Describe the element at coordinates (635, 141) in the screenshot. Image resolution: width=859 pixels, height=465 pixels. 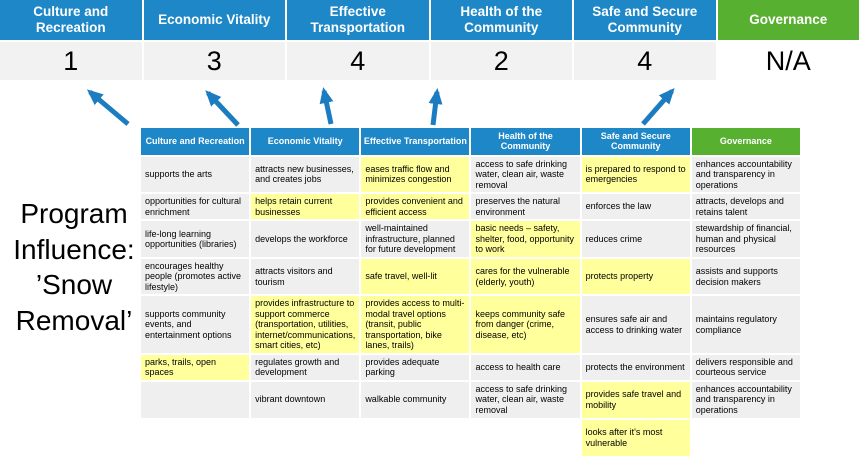
I see `matrix-header-safe-and-secure-community: Safe and Secure Community` at that location.